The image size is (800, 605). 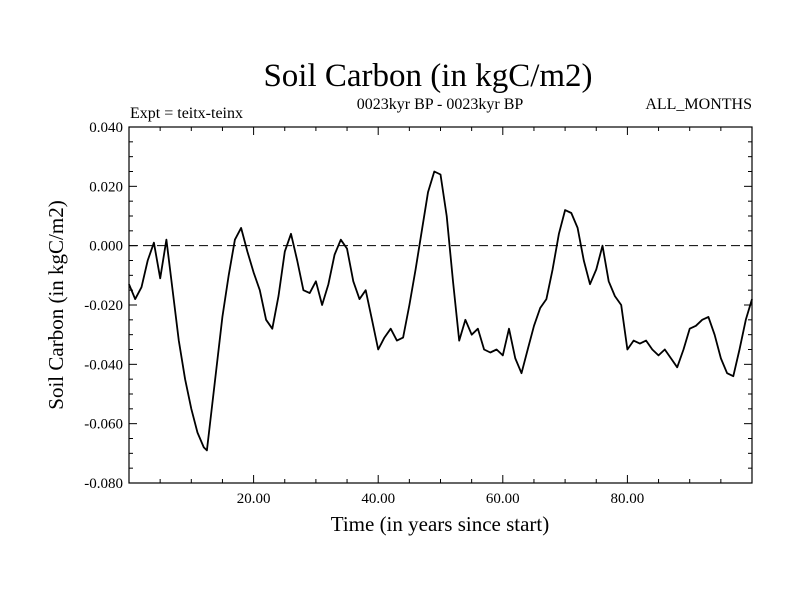 I want to click on y-tick-label: -0.080, so click(x=103, y=484).